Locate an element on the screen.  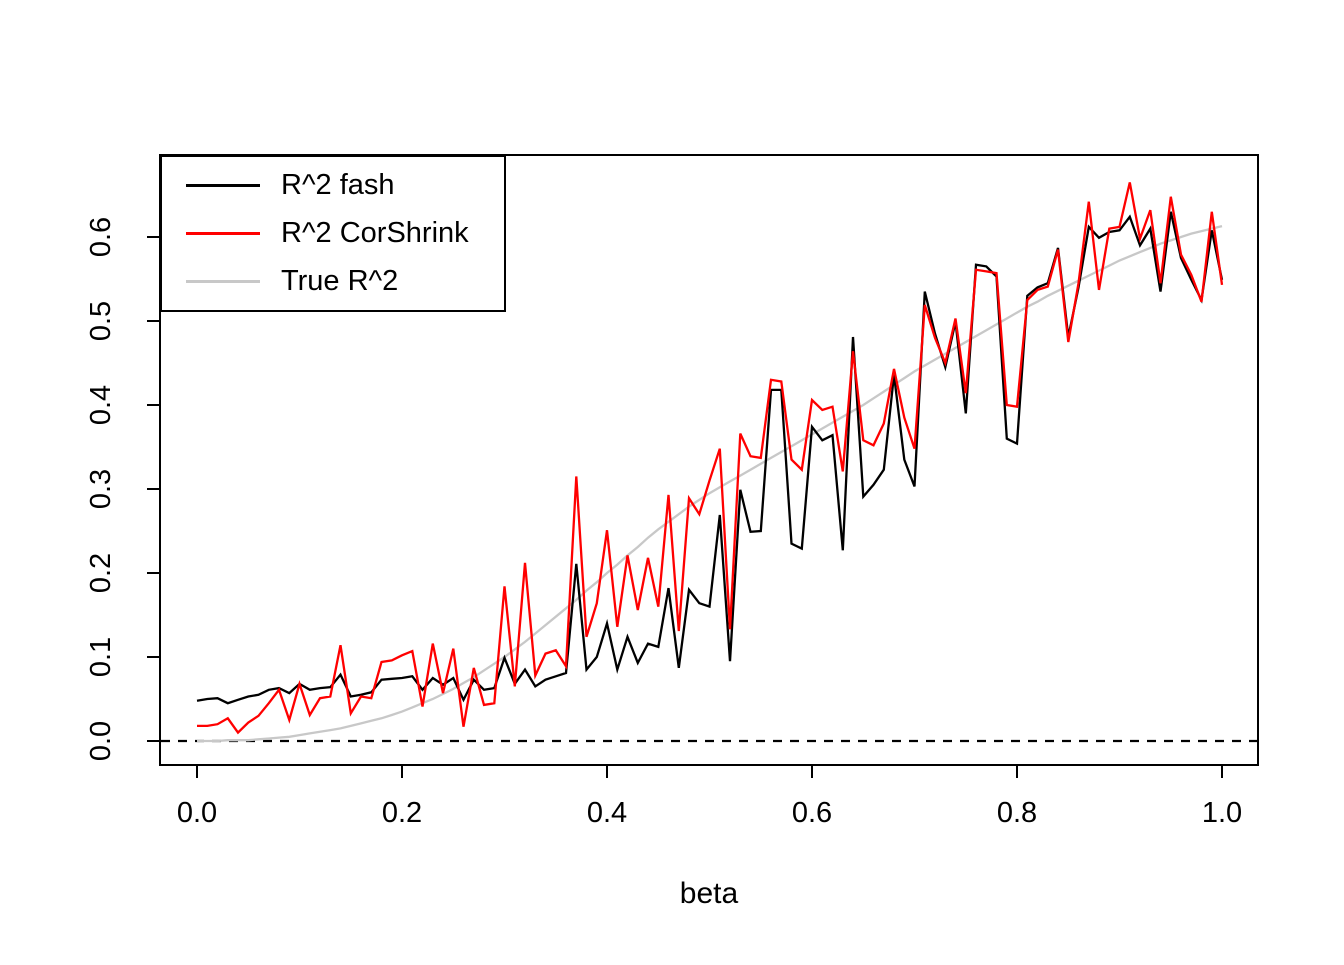
x-tick-label: 0.0 is located at coordinates (197, 813).